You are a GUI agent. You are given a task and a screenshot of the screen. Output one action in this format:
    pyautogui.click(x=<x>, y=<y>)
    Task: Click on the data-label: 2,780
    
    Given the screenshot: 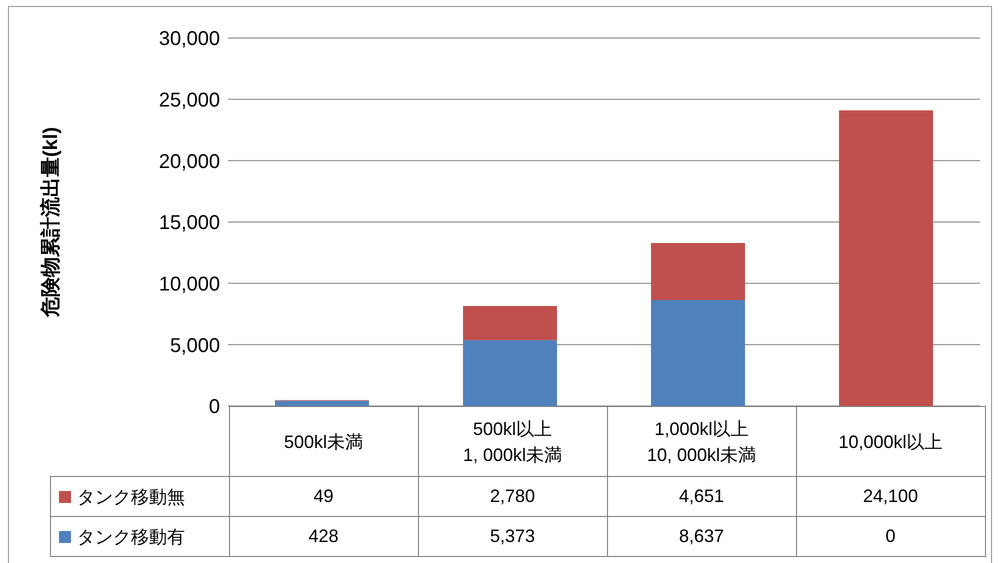 What is the action you would take?
    pyautogui.click(x=512, y=496)
    